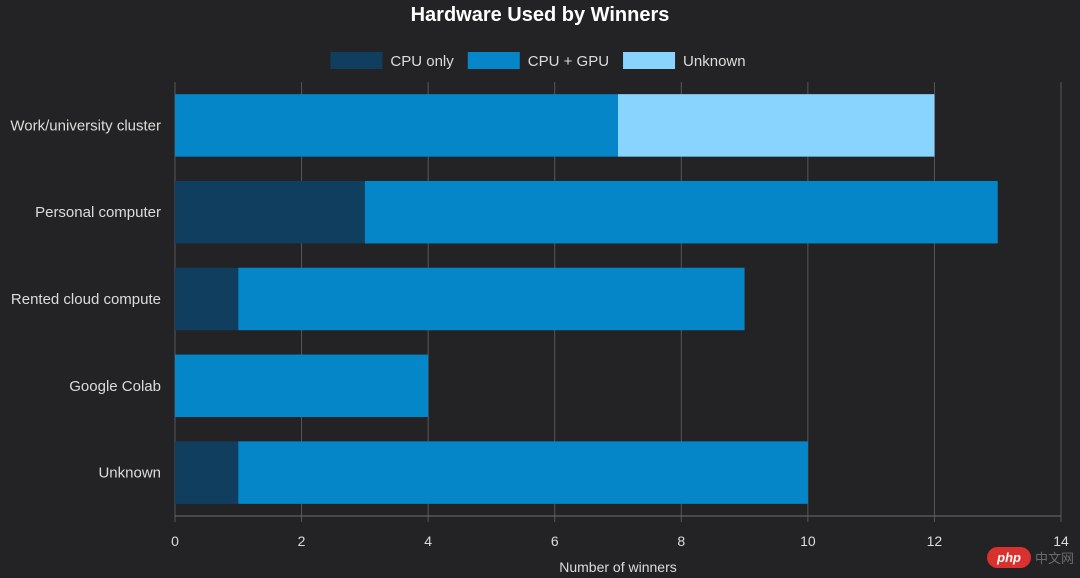 This screenshot has width=1080, height=578. I want to click on legend-item-0: CPU only, so click(392, 61).